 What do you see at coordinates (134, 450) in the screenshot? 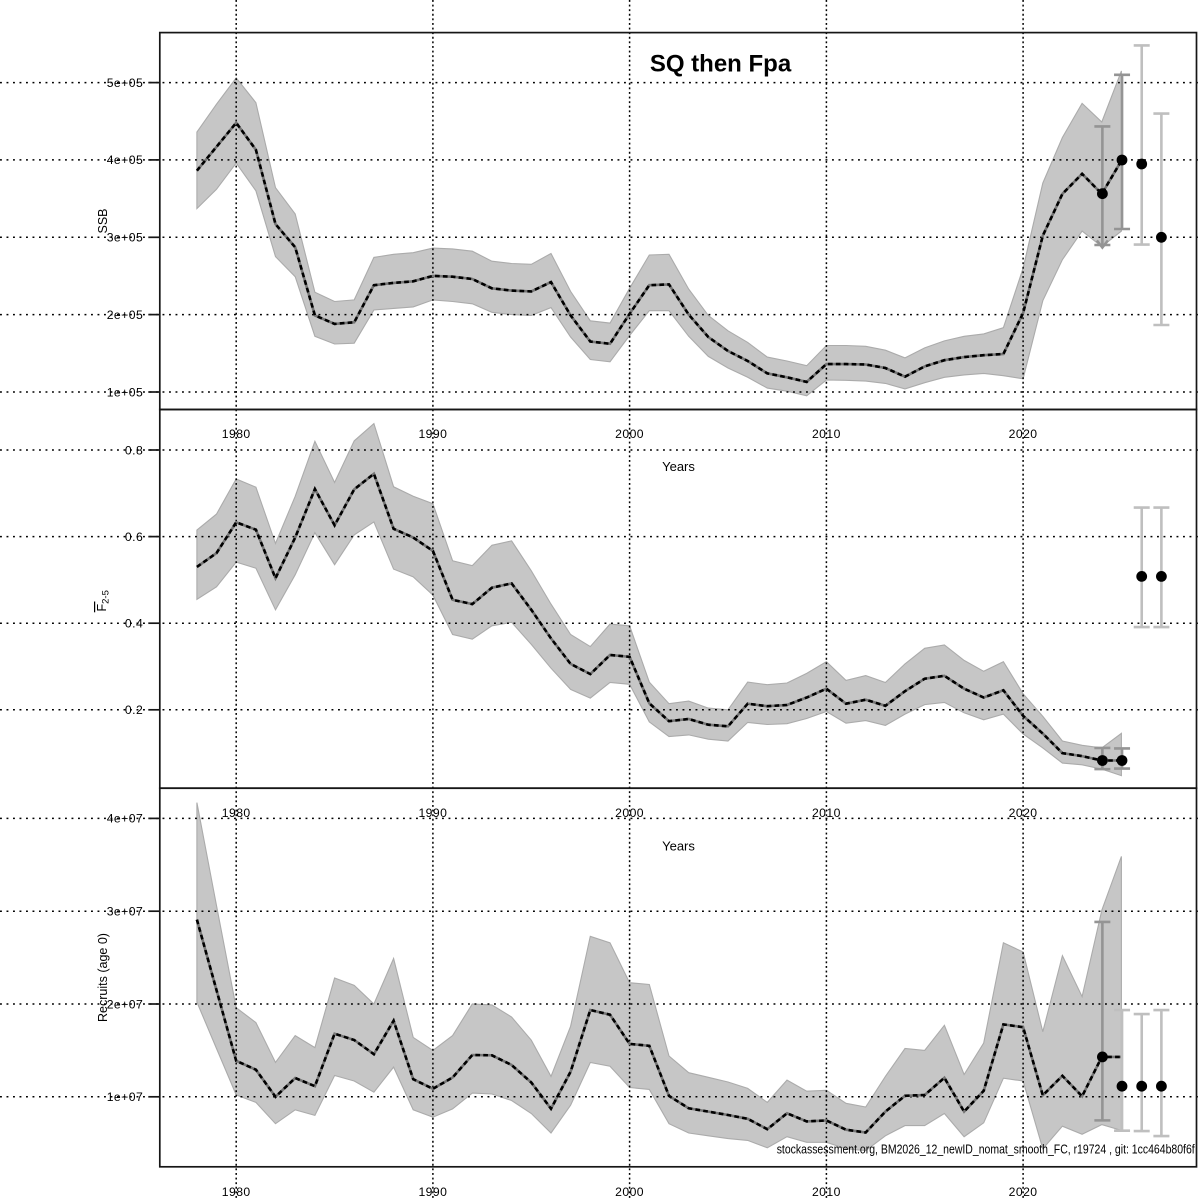
I see `svg-text: 0.8` at bounding box center [134, 450].